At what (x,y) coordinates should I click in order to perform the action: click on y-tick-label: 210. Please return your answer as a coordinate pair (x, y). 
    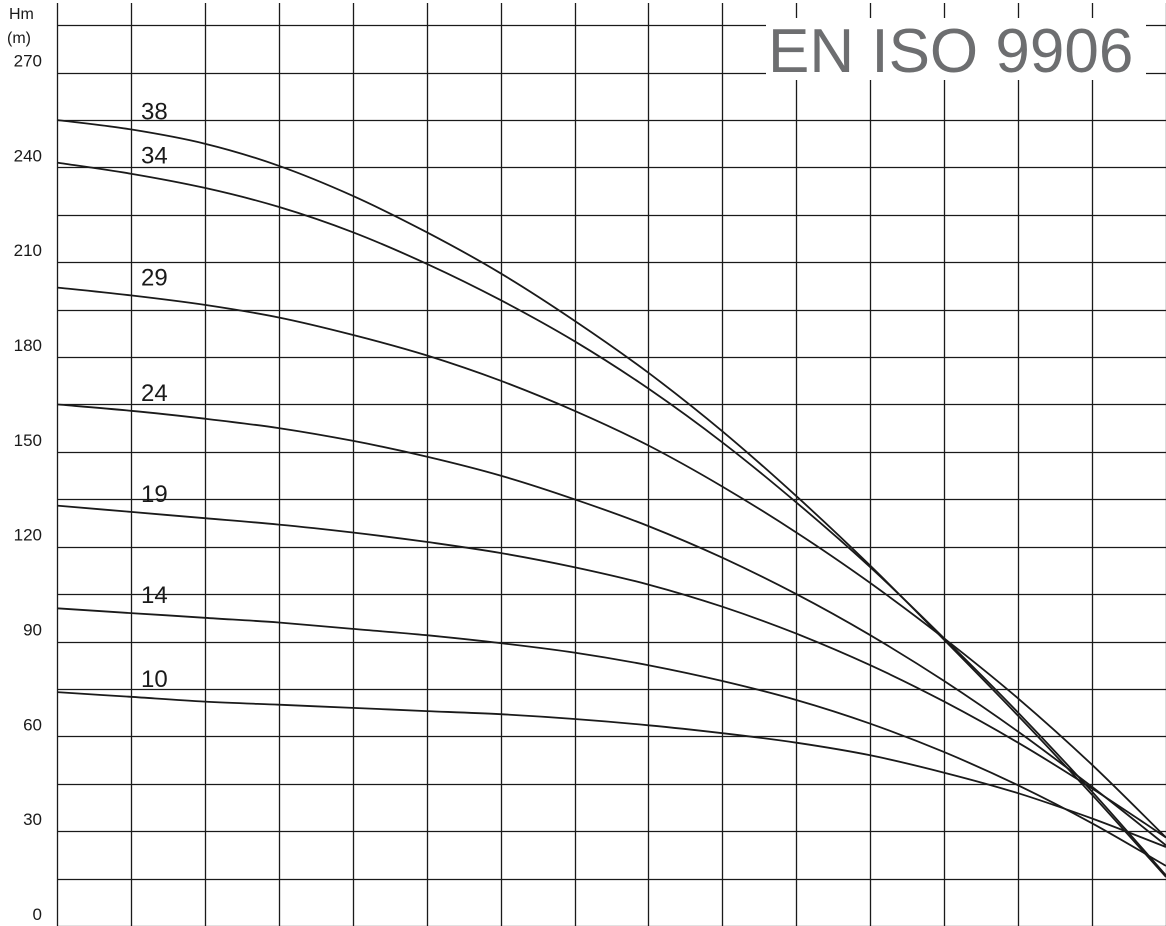
    Looking at the image, I should click on (28, 250).